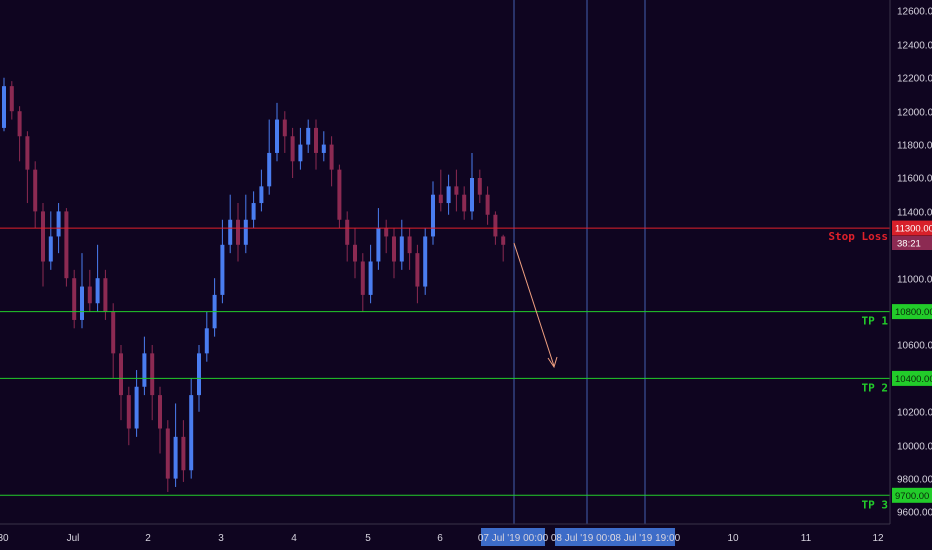  What do you see at coordinates (440, 538) in the screenshot?
I see `time-tick-label: 6` at bounding box center [440, 538].